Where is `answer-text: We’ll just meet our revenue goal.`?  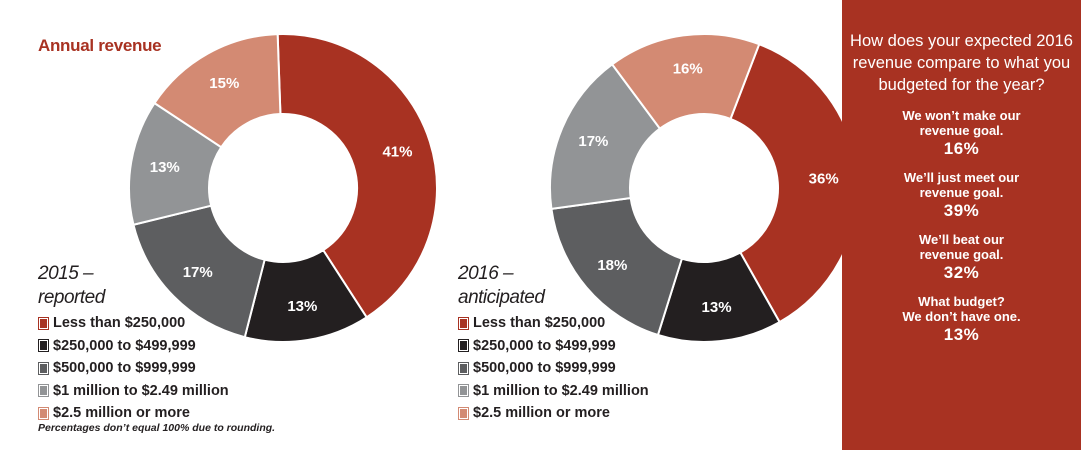
answer-text: We’ll just meet our revenue goal. is located at coordinates (961, 185).